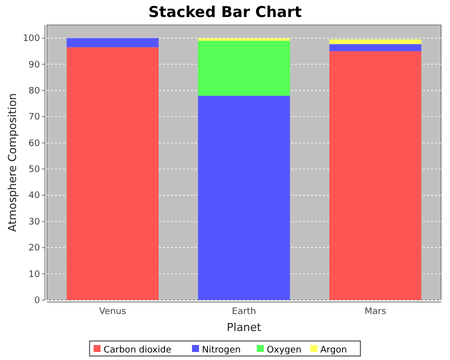 The width and height of the screenshot is (450, 360). What do you see at coordinates (284, 351) in the screenshot?
I see `legend-label: Oxygen` at bounding box center [284, 351].